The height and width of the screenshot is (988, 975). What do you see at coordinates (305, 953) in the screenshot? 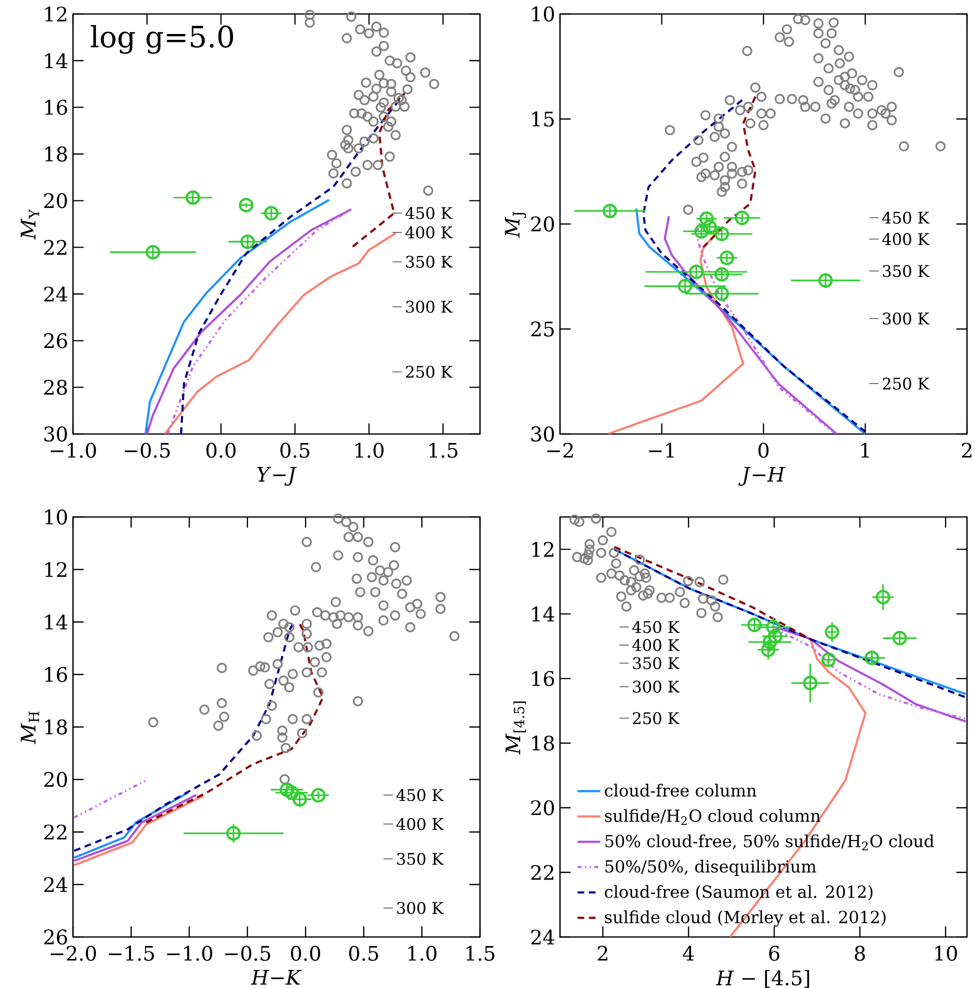
I see `x-tick-label: 0.0` at bounding box center [305, 953].